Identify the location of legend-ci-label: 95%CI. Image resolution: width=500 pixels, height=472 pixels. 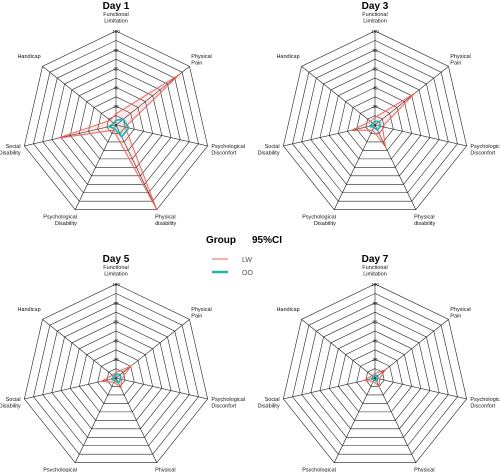
(267, 240).